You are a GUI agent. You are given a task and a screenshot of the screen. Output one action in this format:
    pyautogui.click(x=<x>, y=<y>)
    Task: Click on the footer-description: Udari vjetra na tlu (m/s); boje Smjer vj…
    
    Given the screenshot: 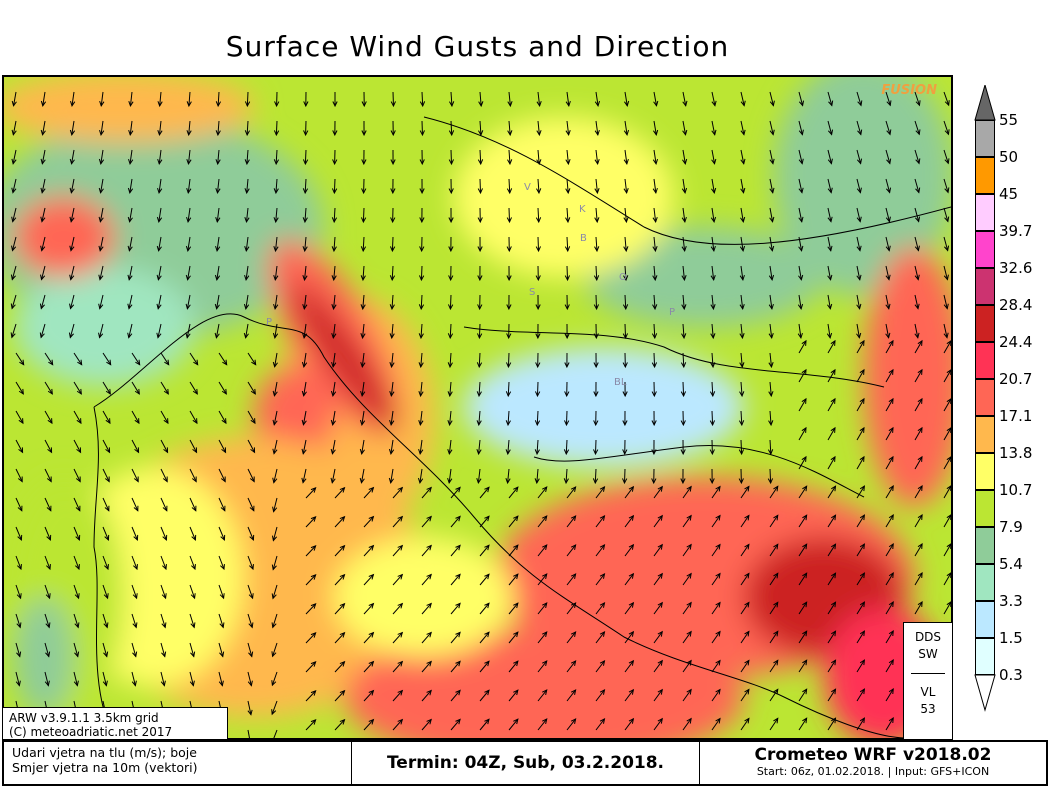 What is the action you would take?
    pyautogui.click(x=178, y=763)
    